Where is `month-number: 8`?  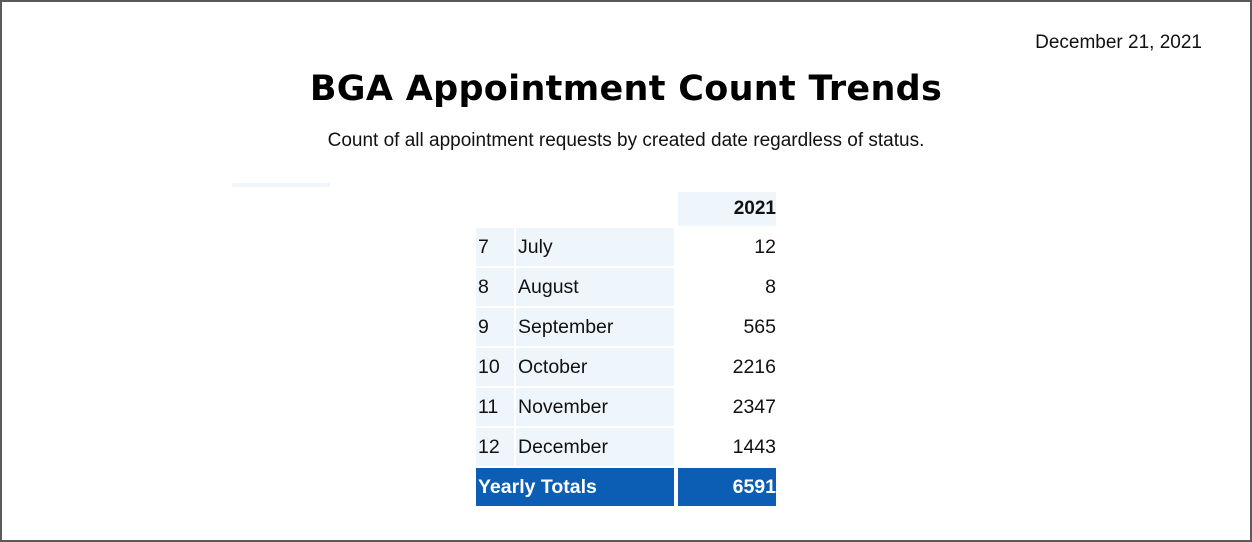
month-number: 8 is located at coordinates (495, 287).